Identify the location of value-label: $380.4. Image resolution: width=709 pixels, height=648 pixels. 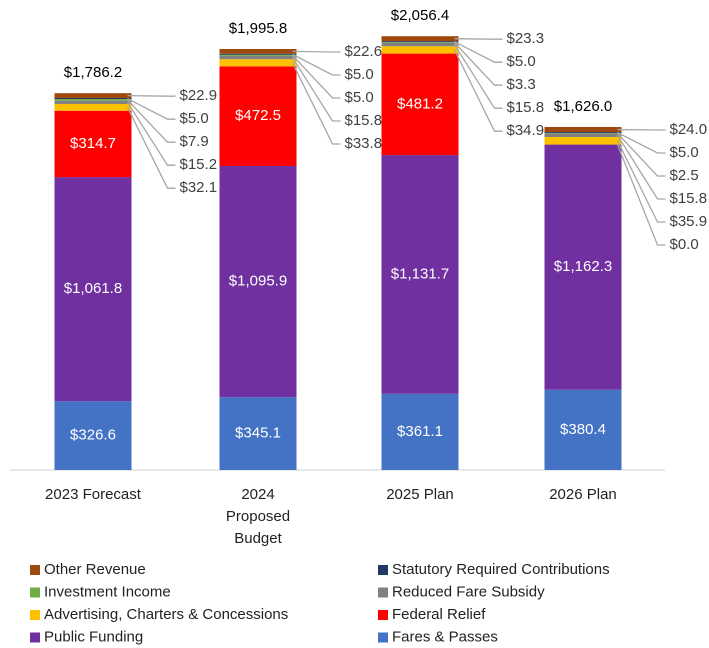
(583, 429).